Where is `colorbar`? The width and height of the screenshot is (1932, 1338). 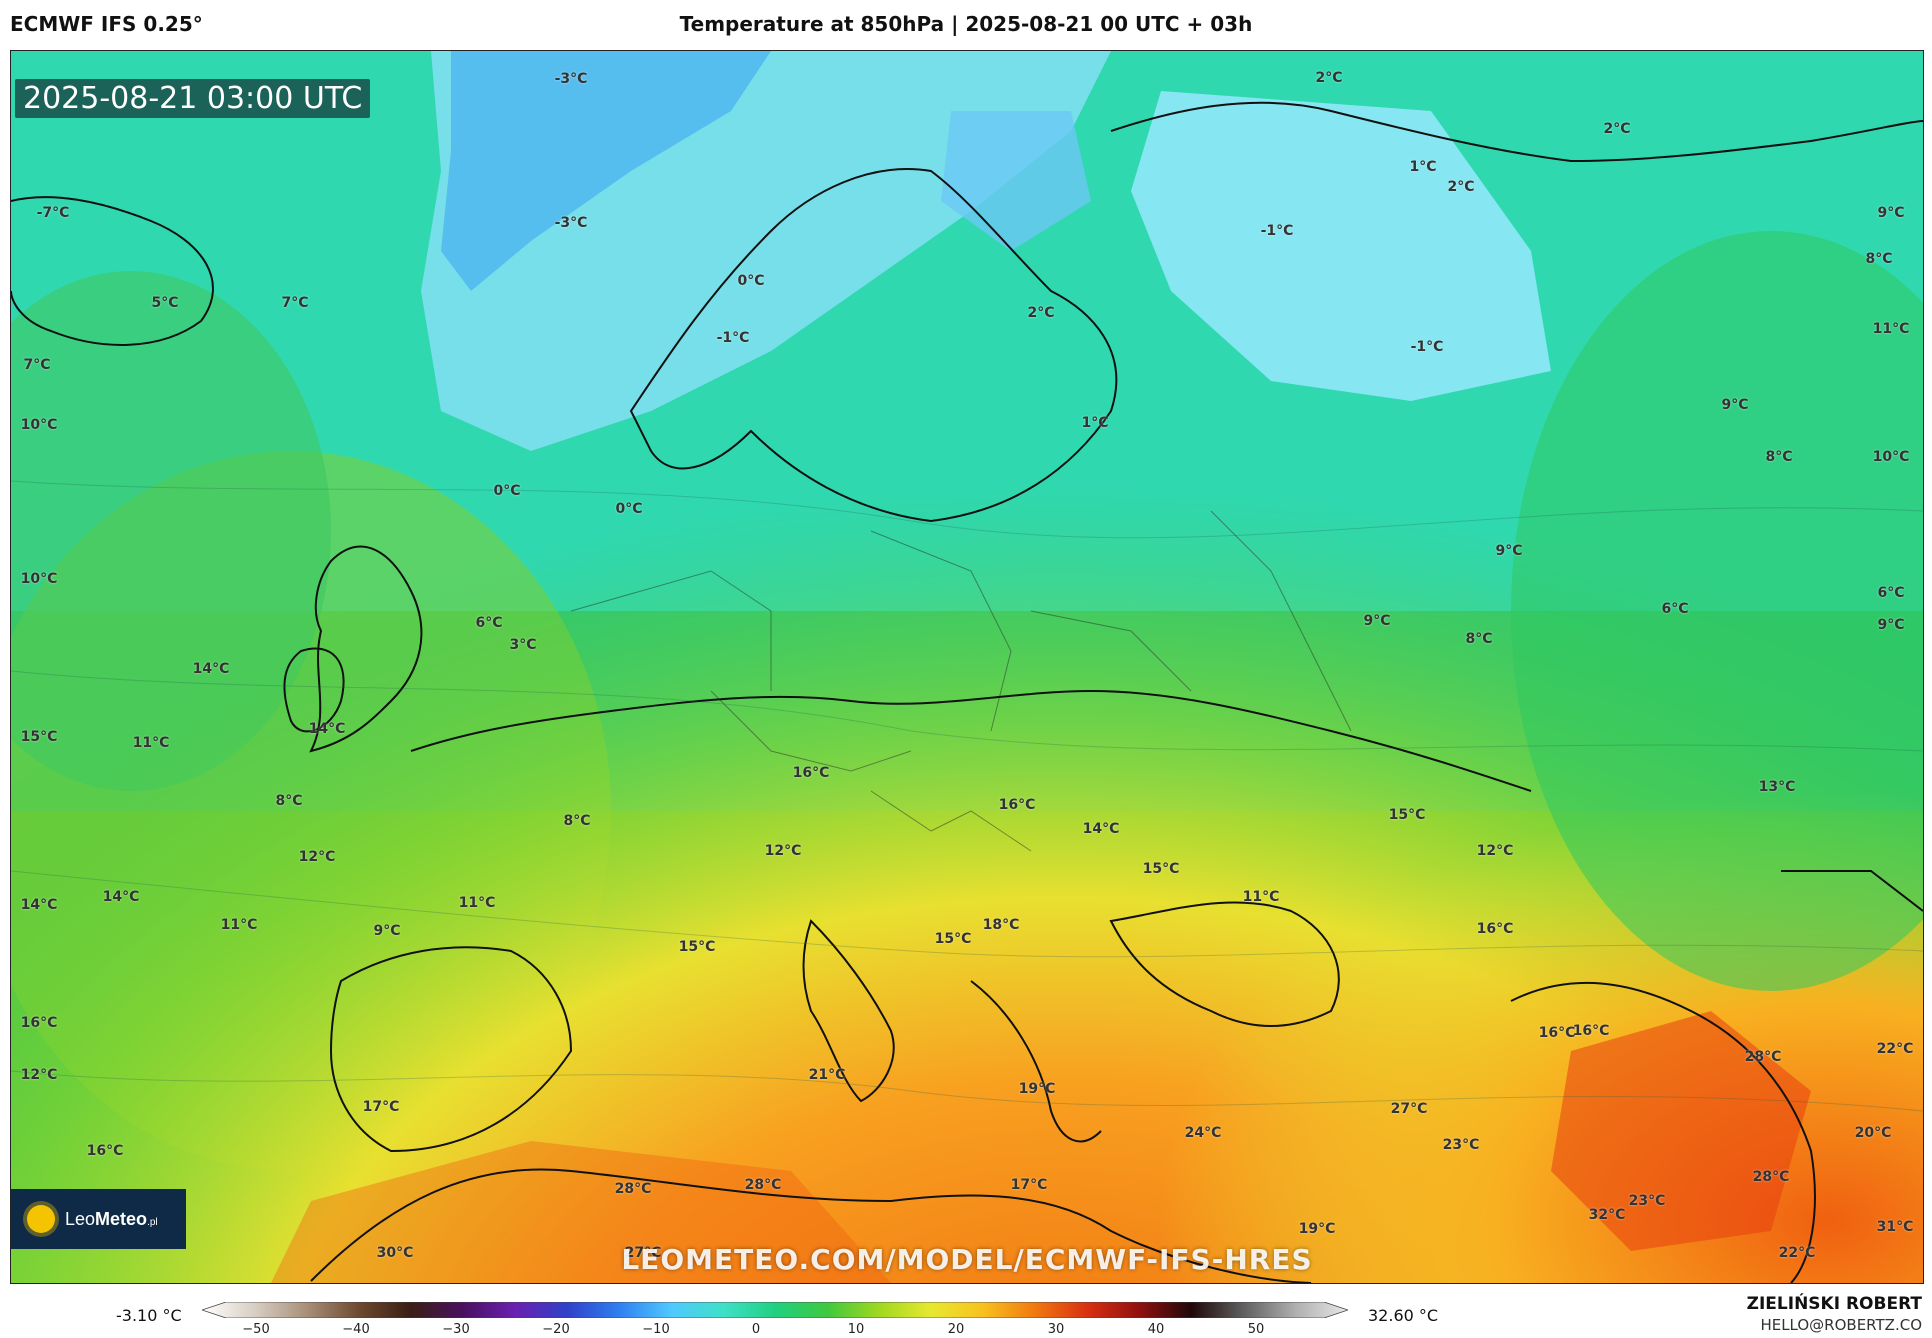 colorbar is located at coordinates (775, 1310).